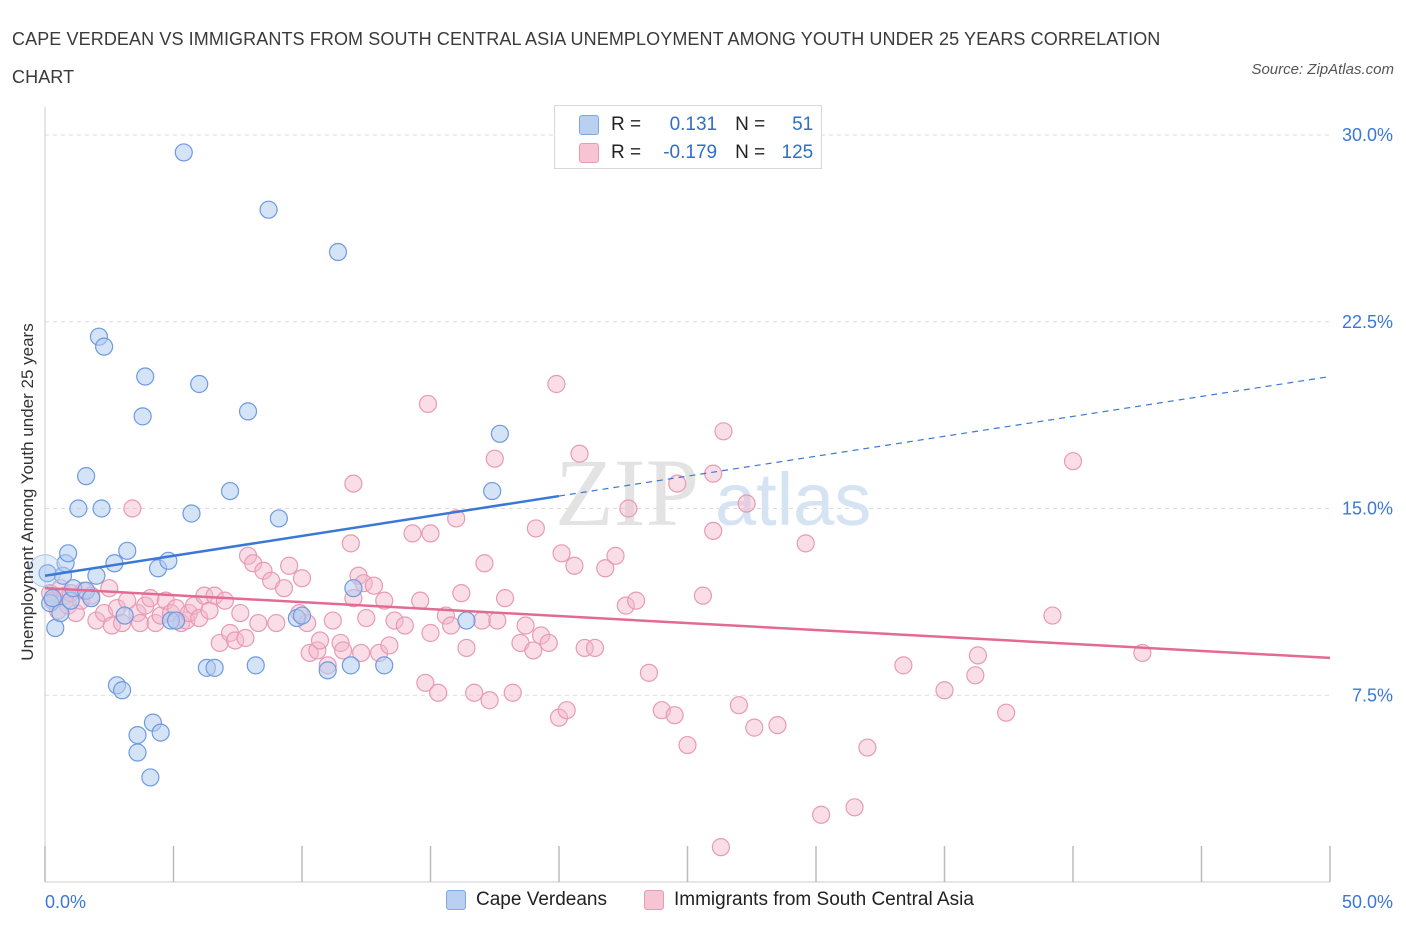  Describe the element at coordinates (797, 152) in the screenshot. I see `n-value-pink: 125` at that location.